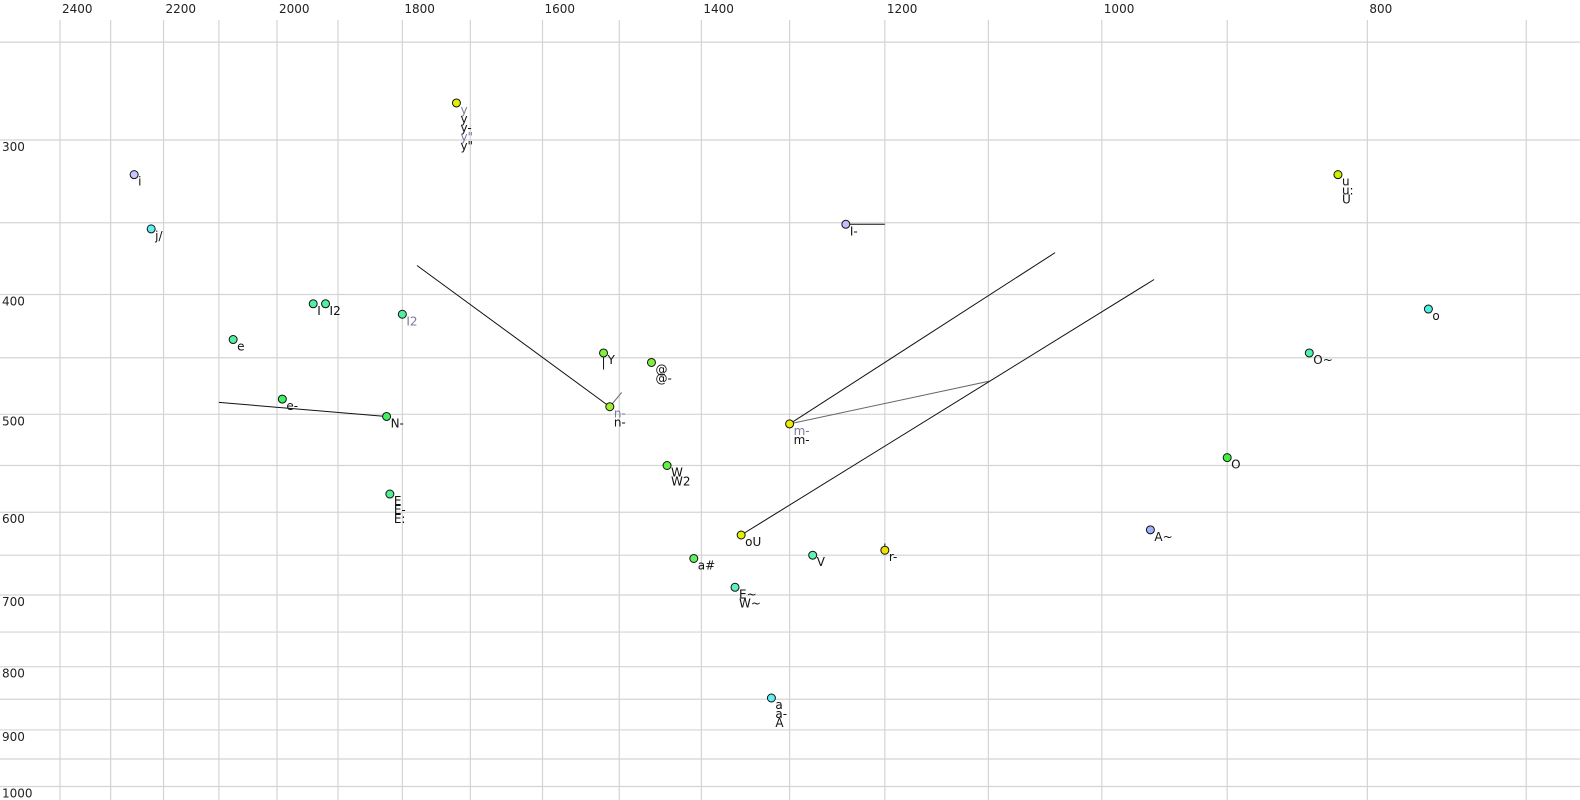  Describe the element at coordinates (706, 565) in the screenshot. I see `point-label: a#` at that location.